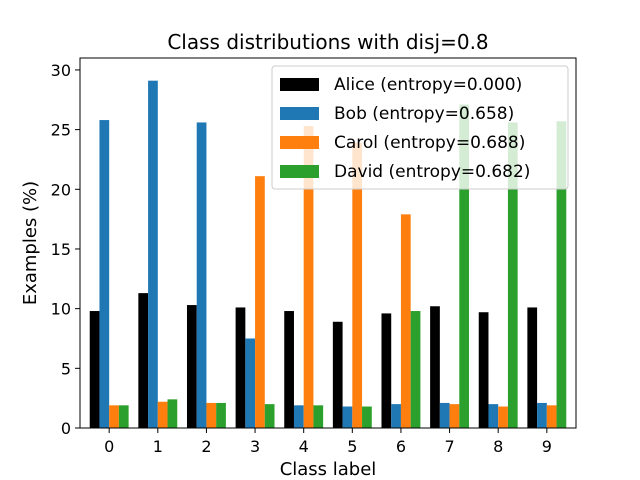  What do you see at coordinates (104, 274) in the screenshot?
I see `bar-s1-c0` at bounding box center [104, 274].